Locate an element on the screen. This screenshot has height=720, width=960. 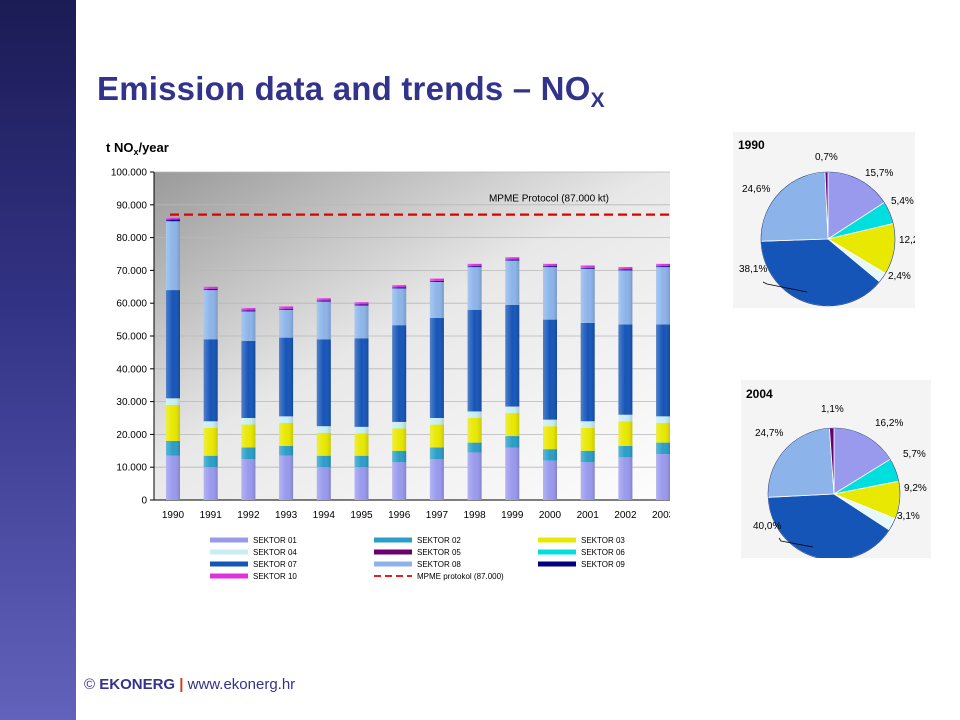
sidebar-band is located at coordinates (38, 360).